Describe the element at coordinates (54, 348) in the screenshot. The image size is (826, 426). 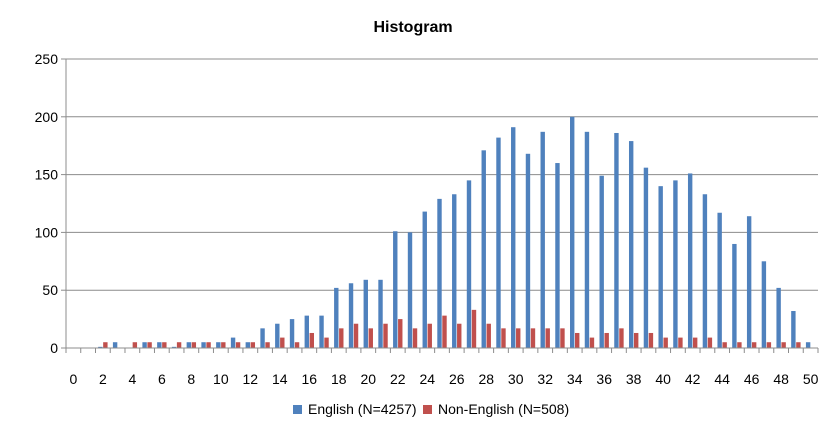
I see `y-tick-label-0: 0` at that location.